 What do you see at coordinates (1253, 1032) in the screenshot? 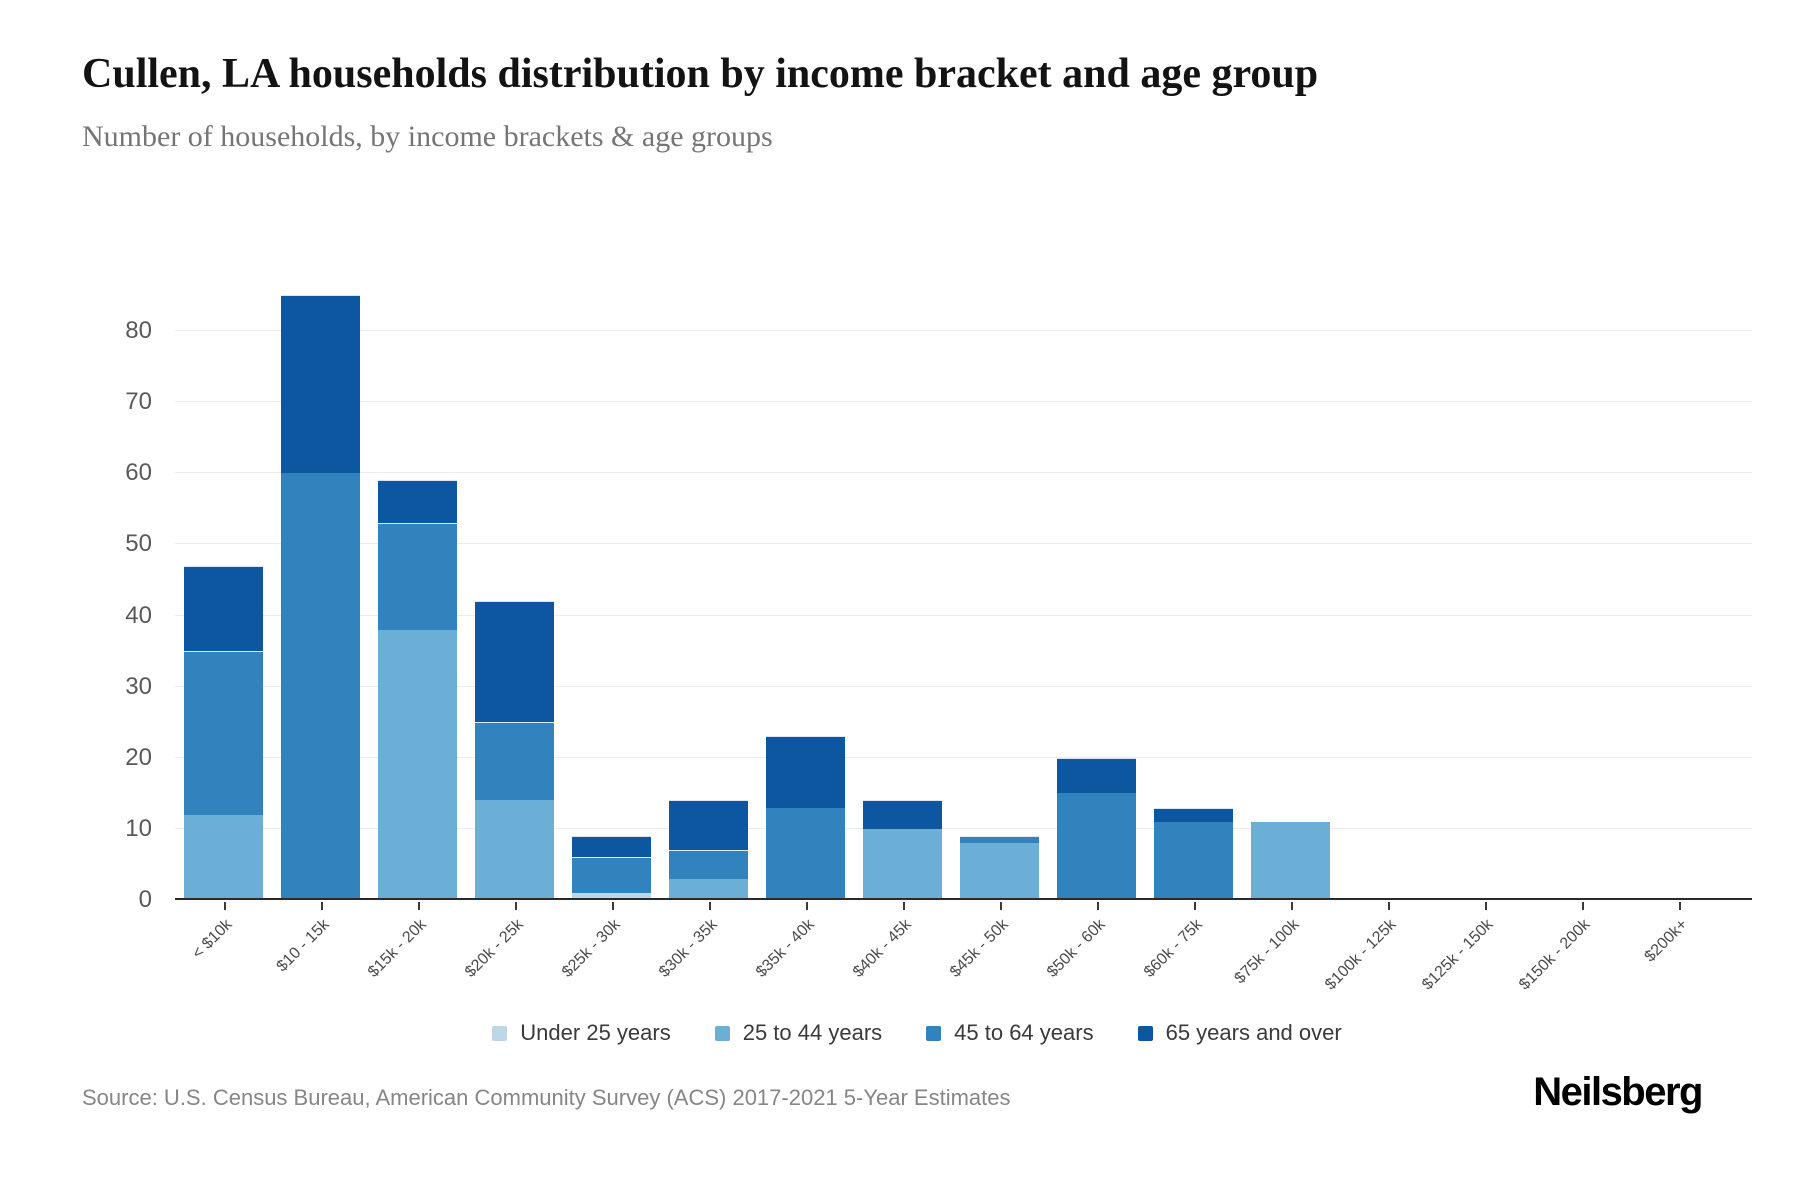
I see `legend-label: 65 years and over` at bounding box center [1253, 1032].